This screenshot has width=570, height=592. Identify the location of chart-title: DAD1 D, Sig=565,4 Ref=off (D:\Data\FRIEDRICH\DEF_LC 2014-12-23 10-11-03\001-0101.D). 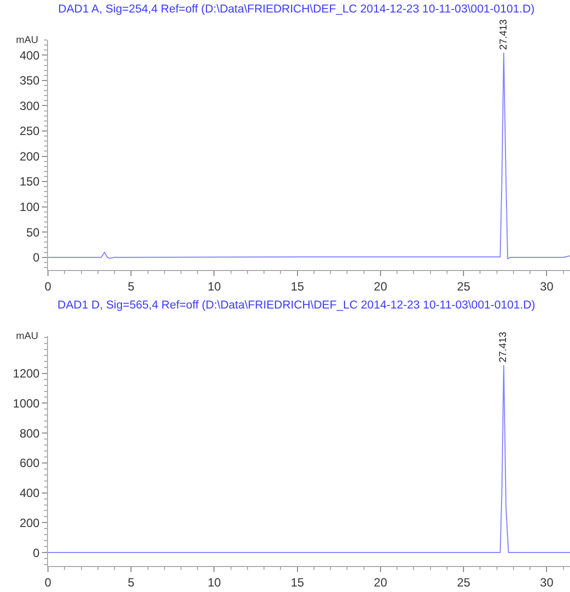
(297, 305).